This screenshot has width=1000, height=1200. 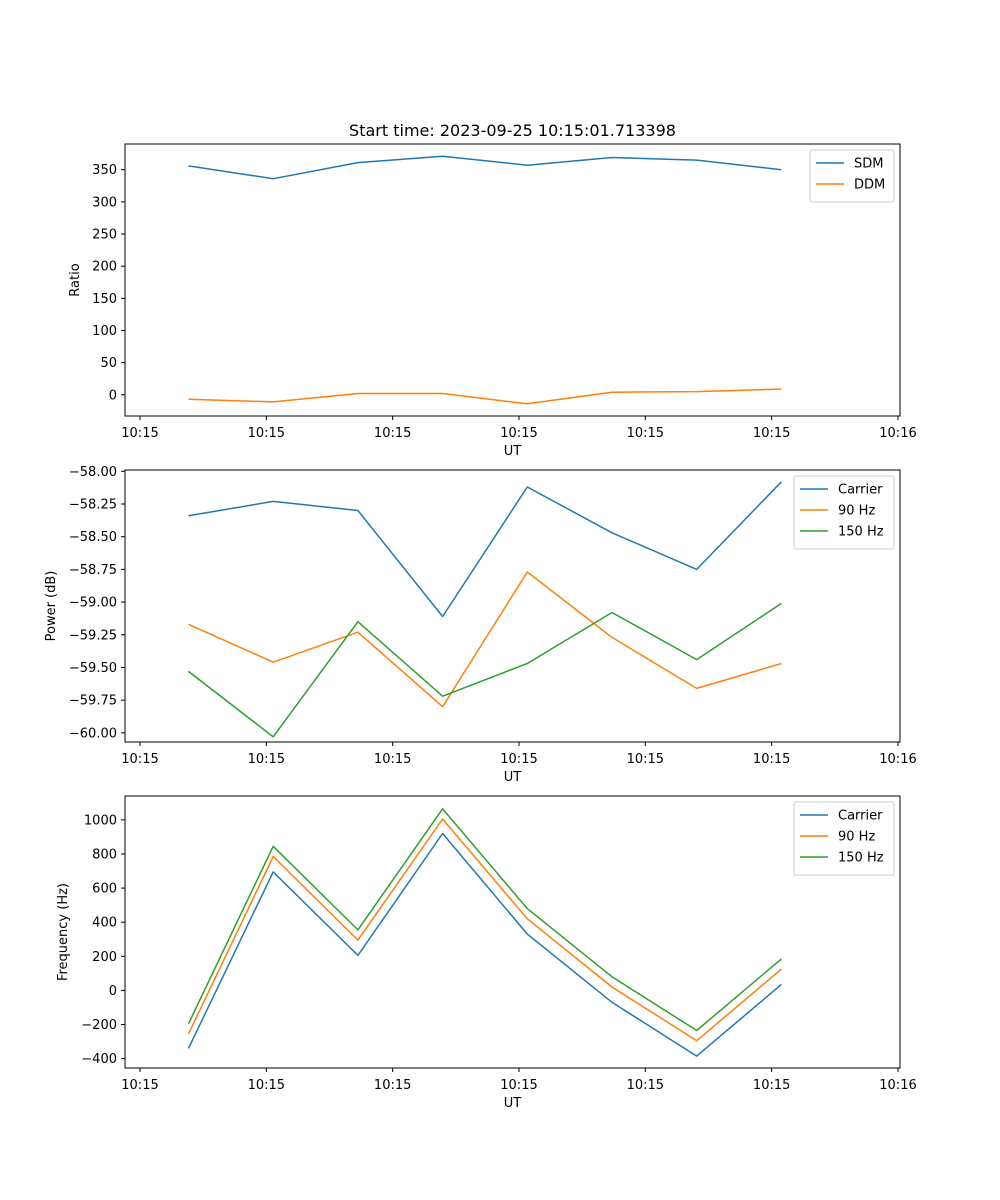 What do you see at coordinates (100, 820) in the screenshot?
I see `y-tick-label: 1000` at bounding box center [100, 820].